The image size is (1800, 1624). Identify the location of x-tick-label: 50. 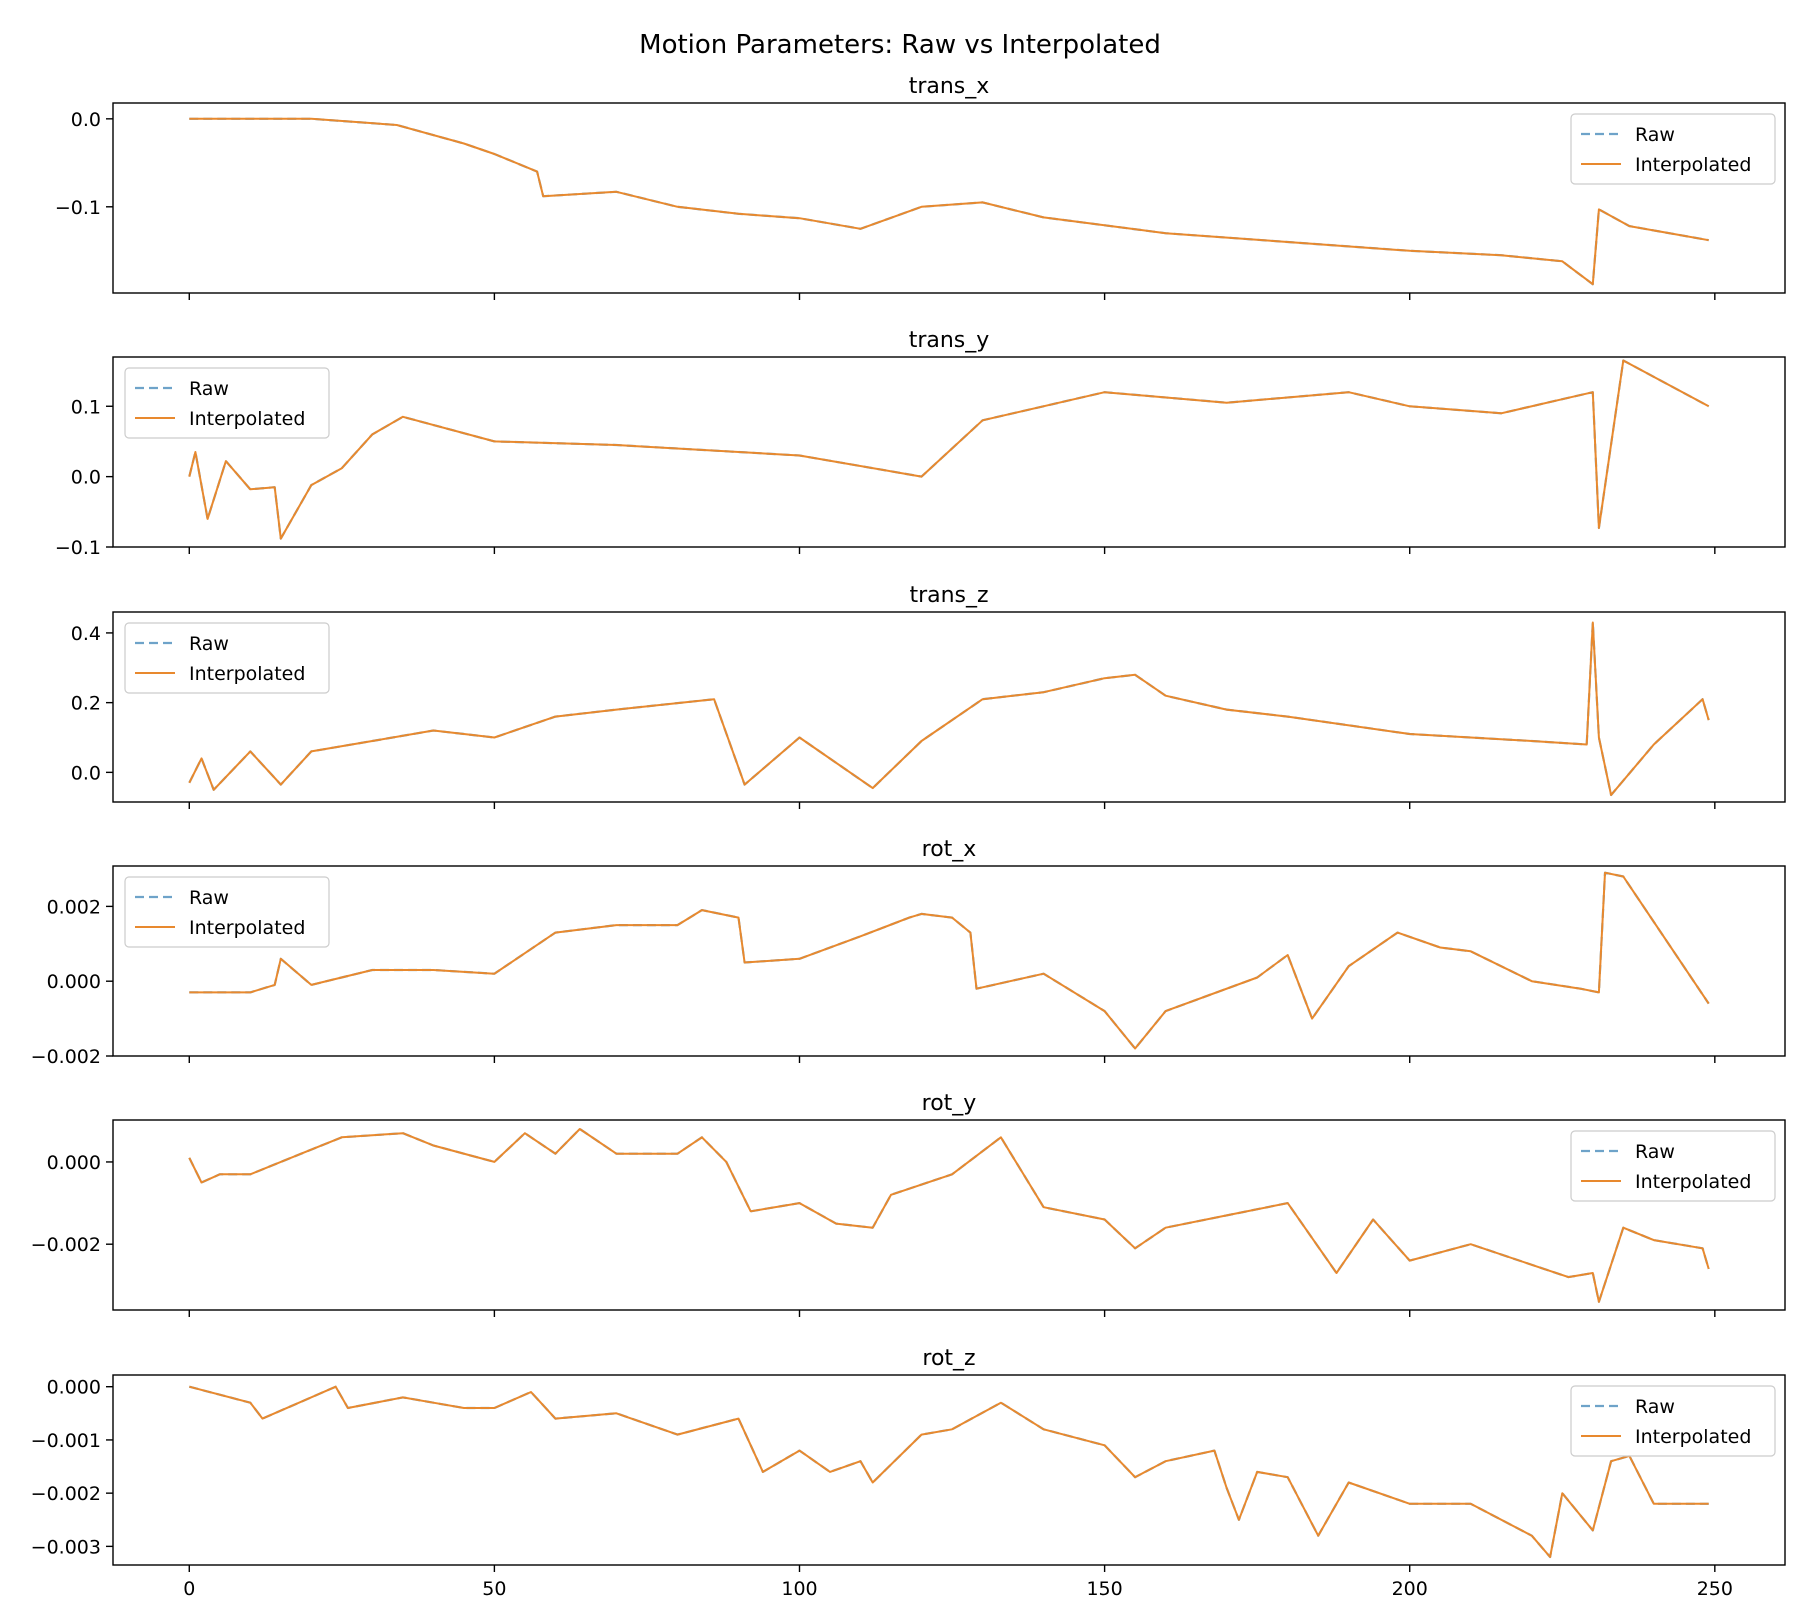
(494, 1589).